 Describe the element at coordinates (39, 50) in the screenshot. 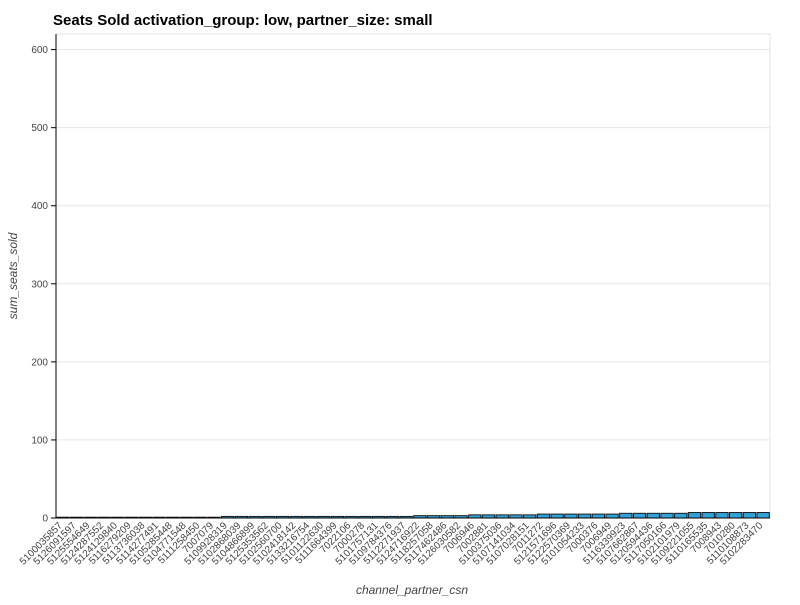

I see `y-tick-label: 600` at that location.